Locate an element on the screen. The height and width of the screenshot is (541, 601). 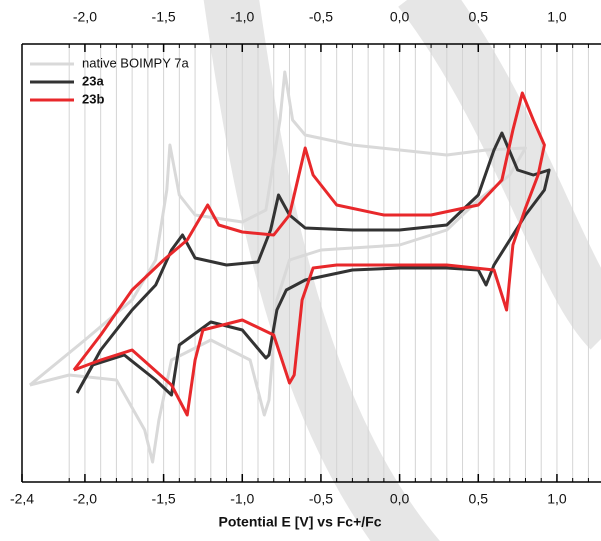
legend-label: 23b is located at coordinates (93, 98).